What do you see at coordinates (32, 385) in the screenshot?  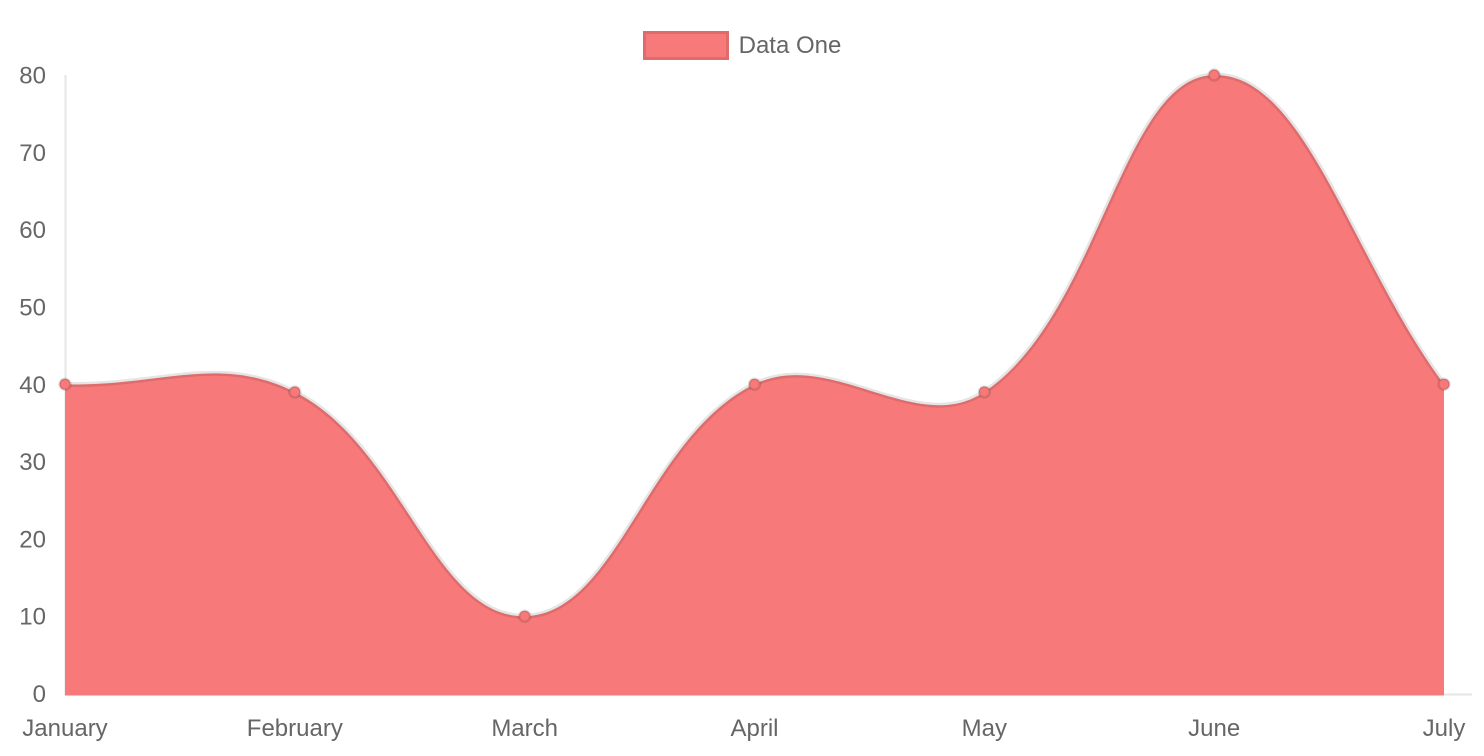 I see `y-tick-label-40: 40` at bounding box center [32, 385].